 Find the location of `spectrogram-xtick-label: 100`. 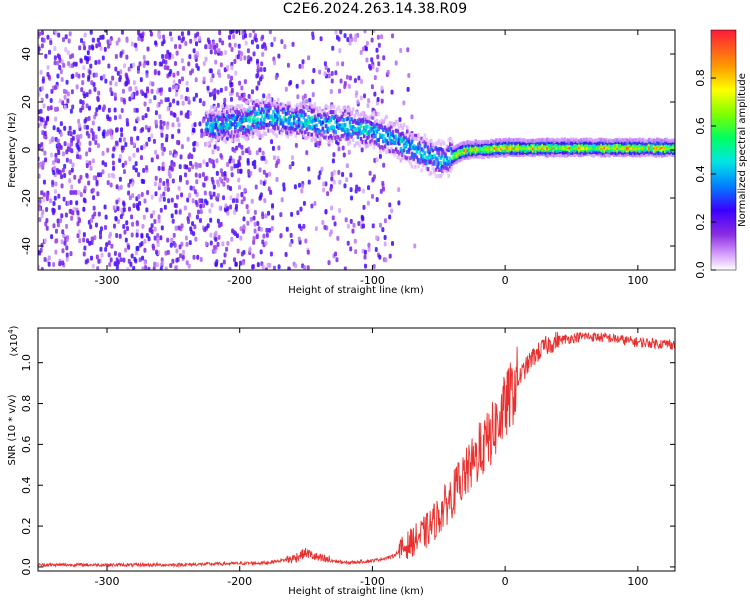

spectrogram-xtick-label: 100 is located at coordinates (637, 280).